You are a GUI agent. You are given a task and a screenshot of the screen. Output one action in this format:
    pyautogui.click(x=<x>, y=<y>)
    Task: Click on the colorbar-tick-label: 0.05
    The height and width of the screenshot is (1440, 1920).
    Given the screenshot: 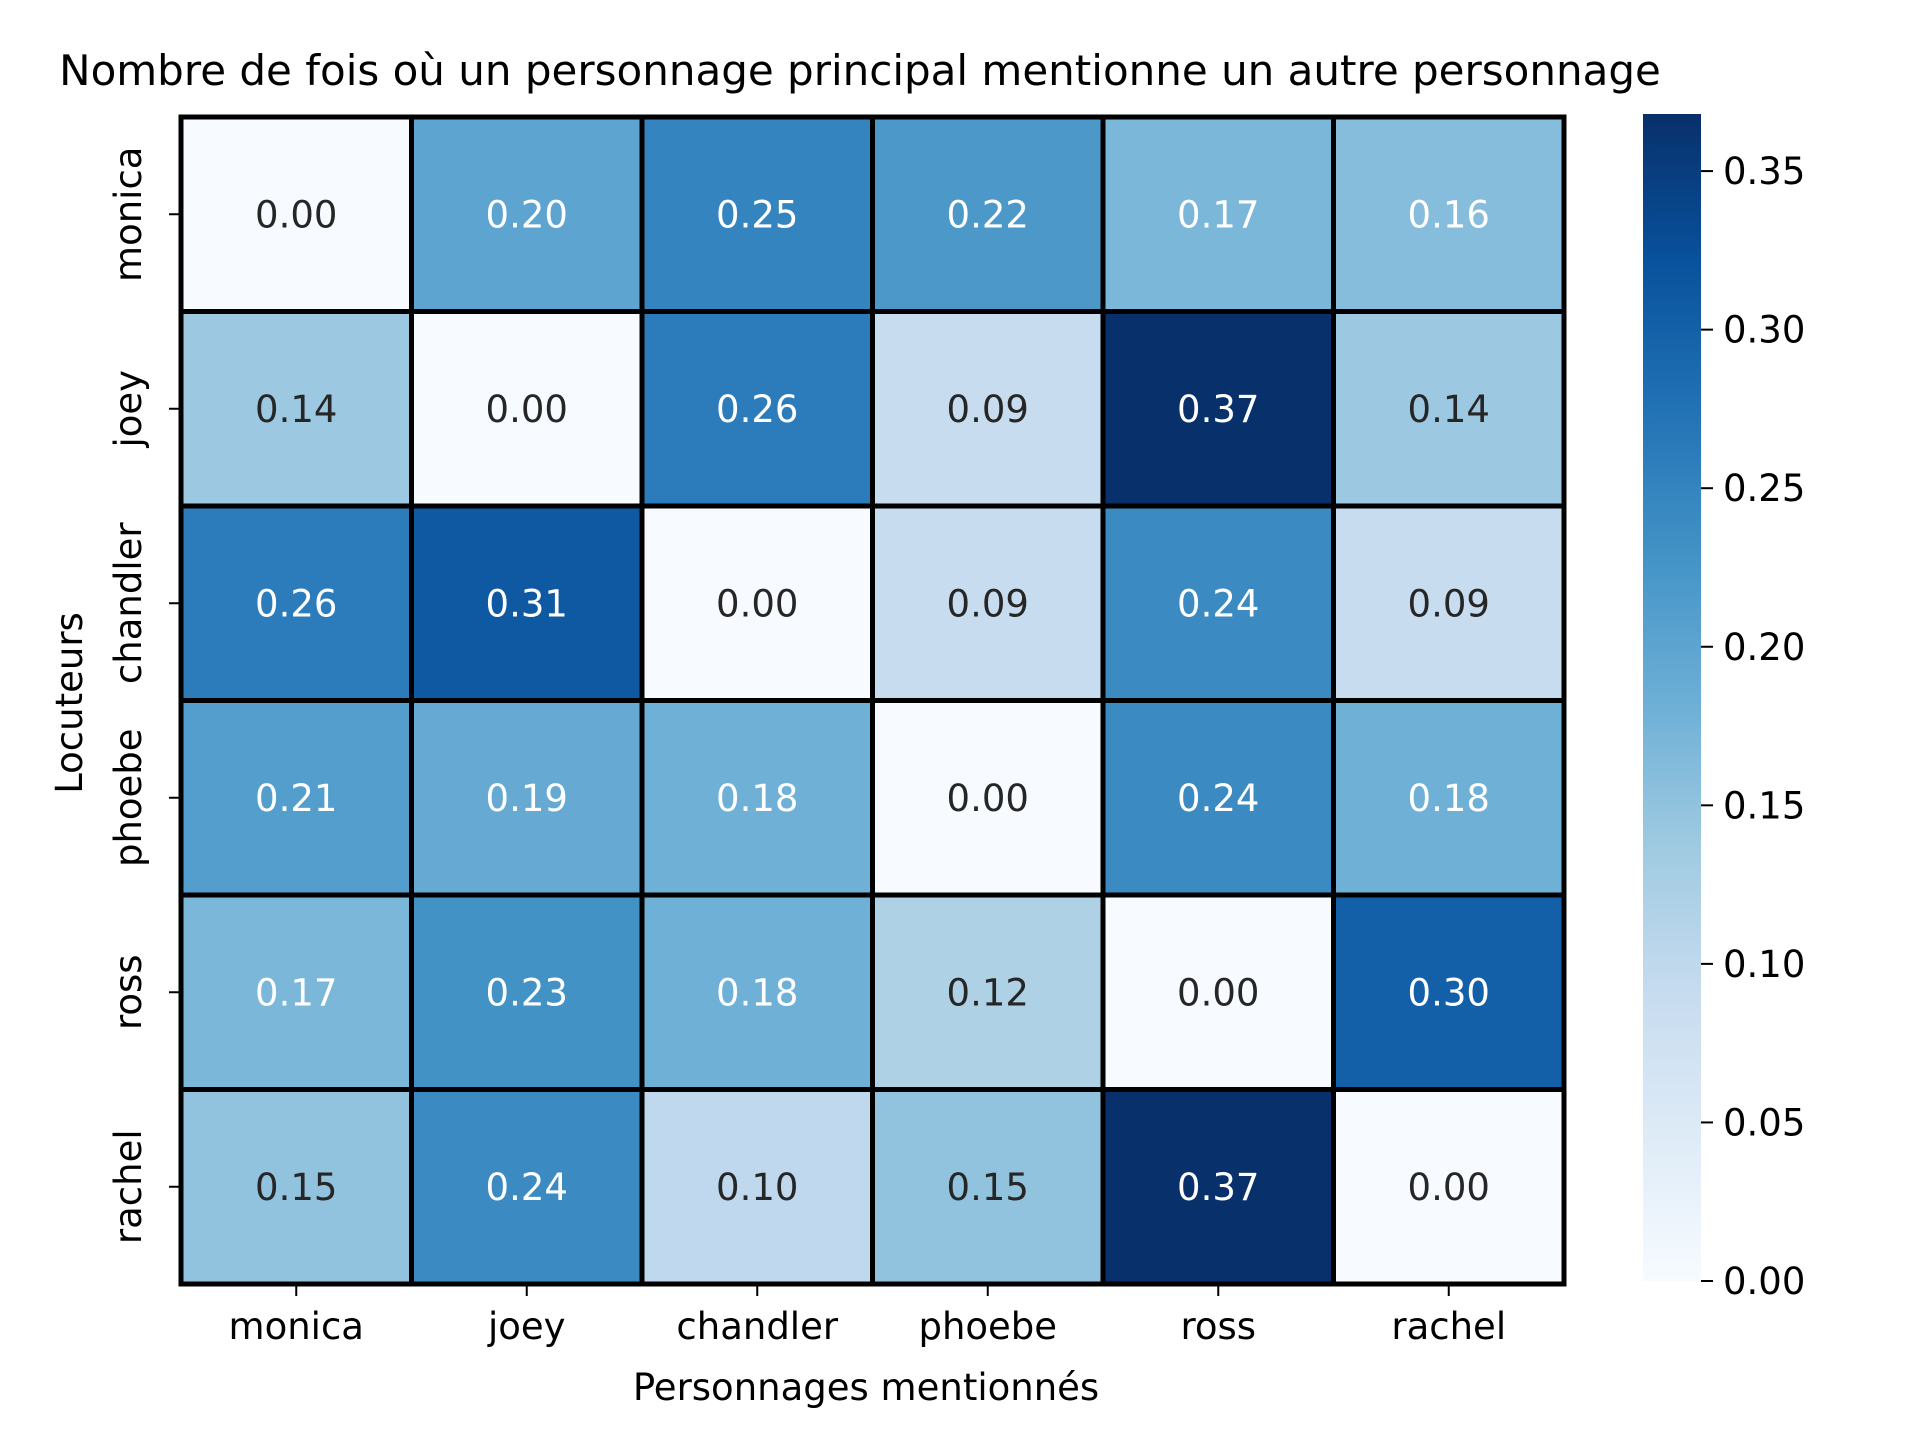 What is the action you would take?
    pyautogui.click(x=1764, y=1122)
    